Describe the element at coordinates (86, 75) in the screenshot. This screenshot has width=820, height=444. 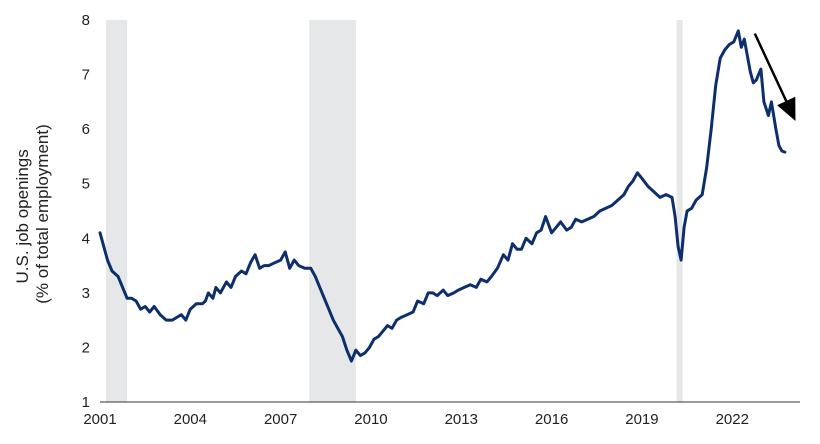
I see `y-tick-7: 7` at that location.